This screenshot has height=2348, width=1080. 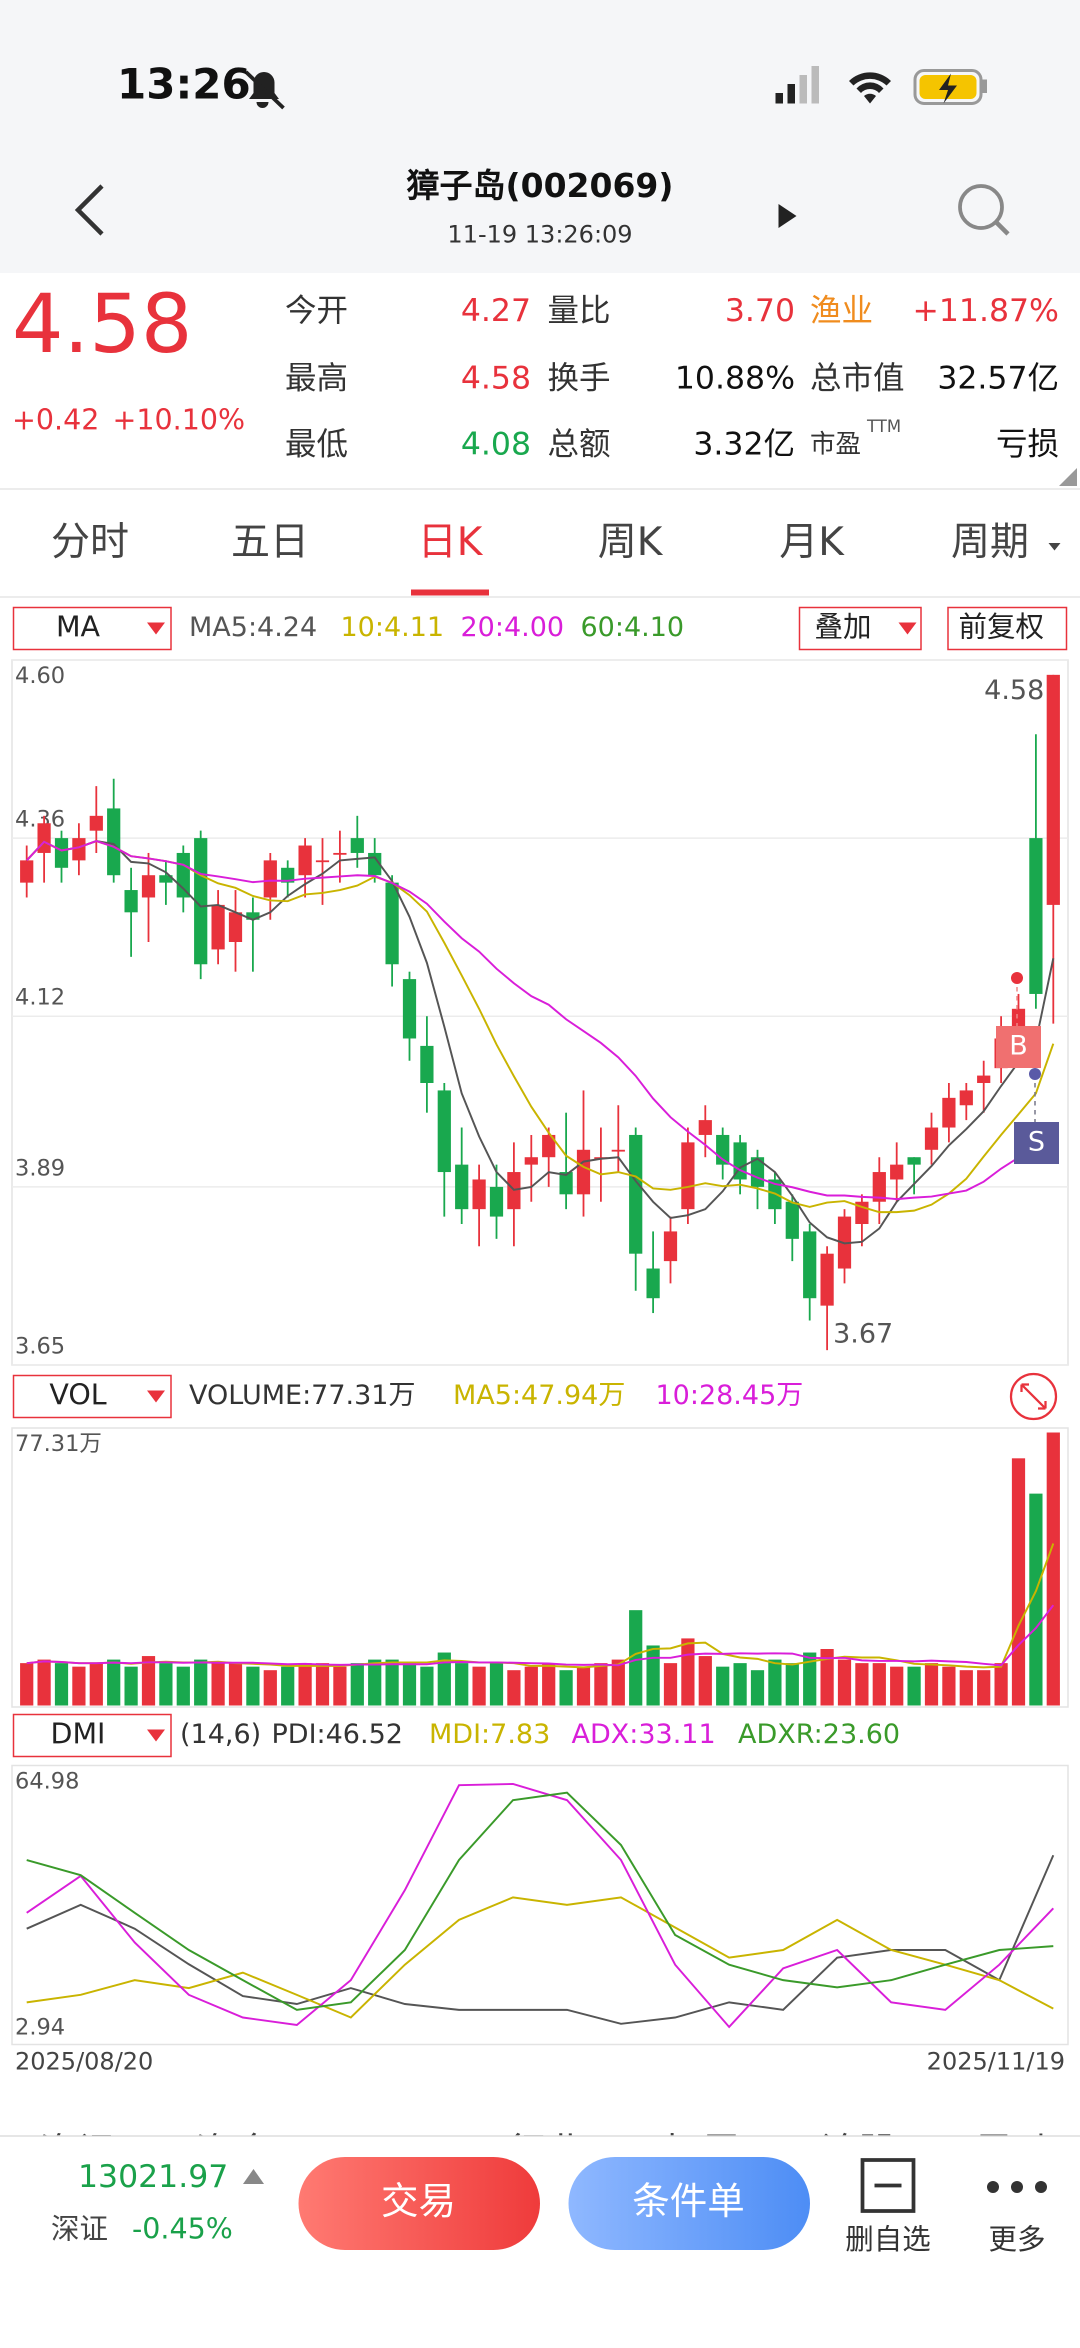 I want to click on tab: 分时, so click(x=90, y=542).